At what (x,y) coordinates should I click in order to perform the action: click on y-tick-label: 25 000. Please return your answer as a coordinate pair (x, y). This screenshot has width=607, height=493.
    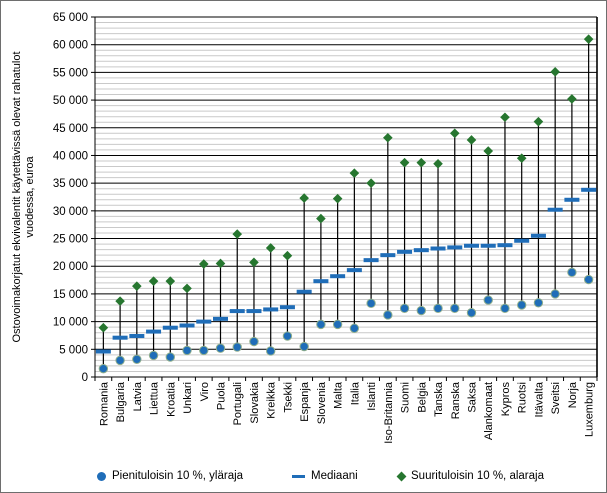
    Looking at the image, I should click on (70, 240).